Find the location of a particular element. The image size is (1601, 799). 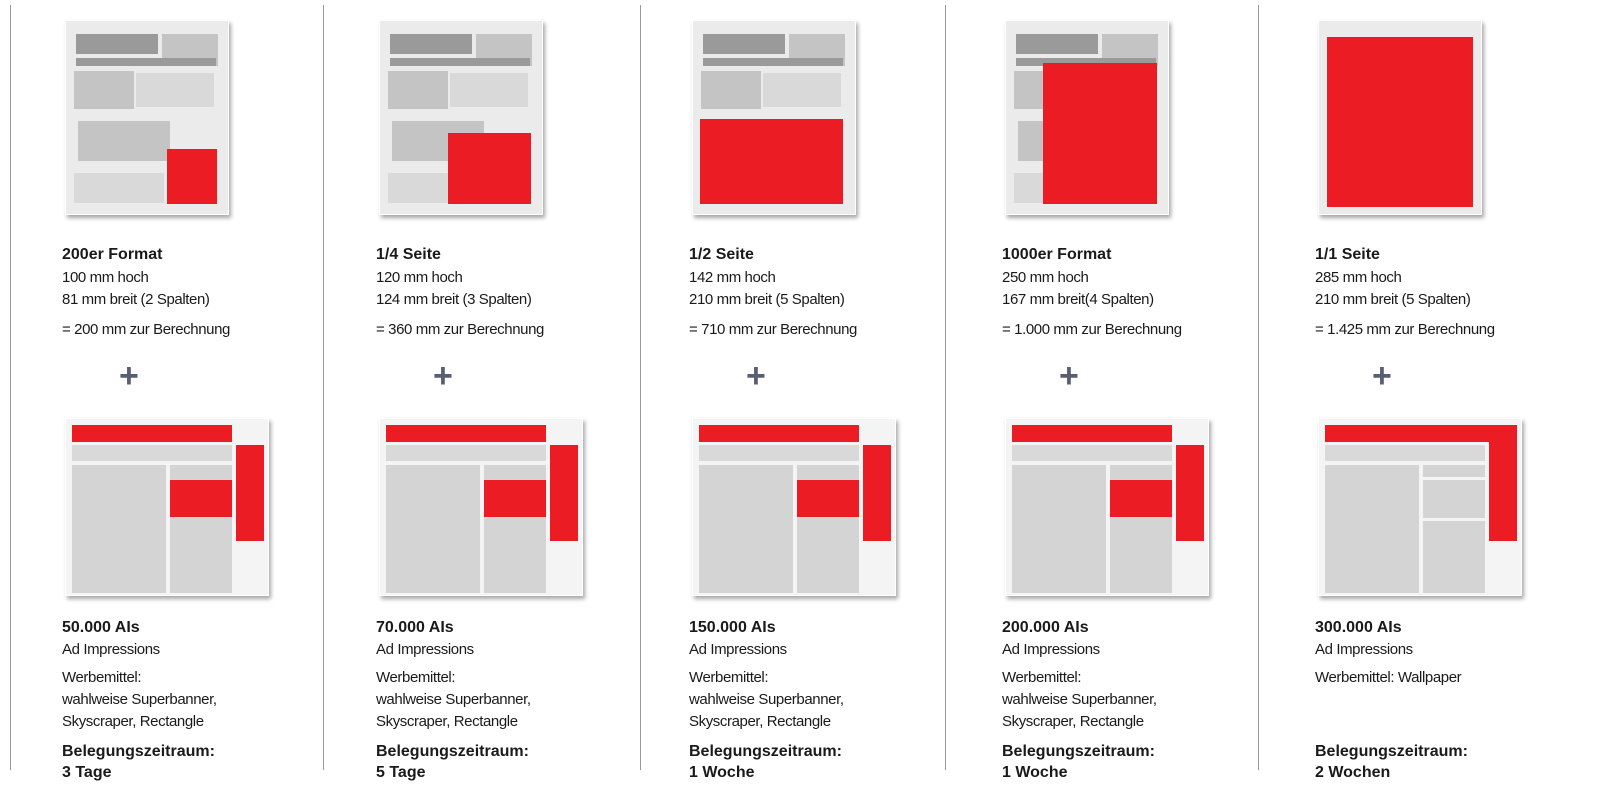

print-line: 285 mm hoch is located at coordinates (1358, 277).